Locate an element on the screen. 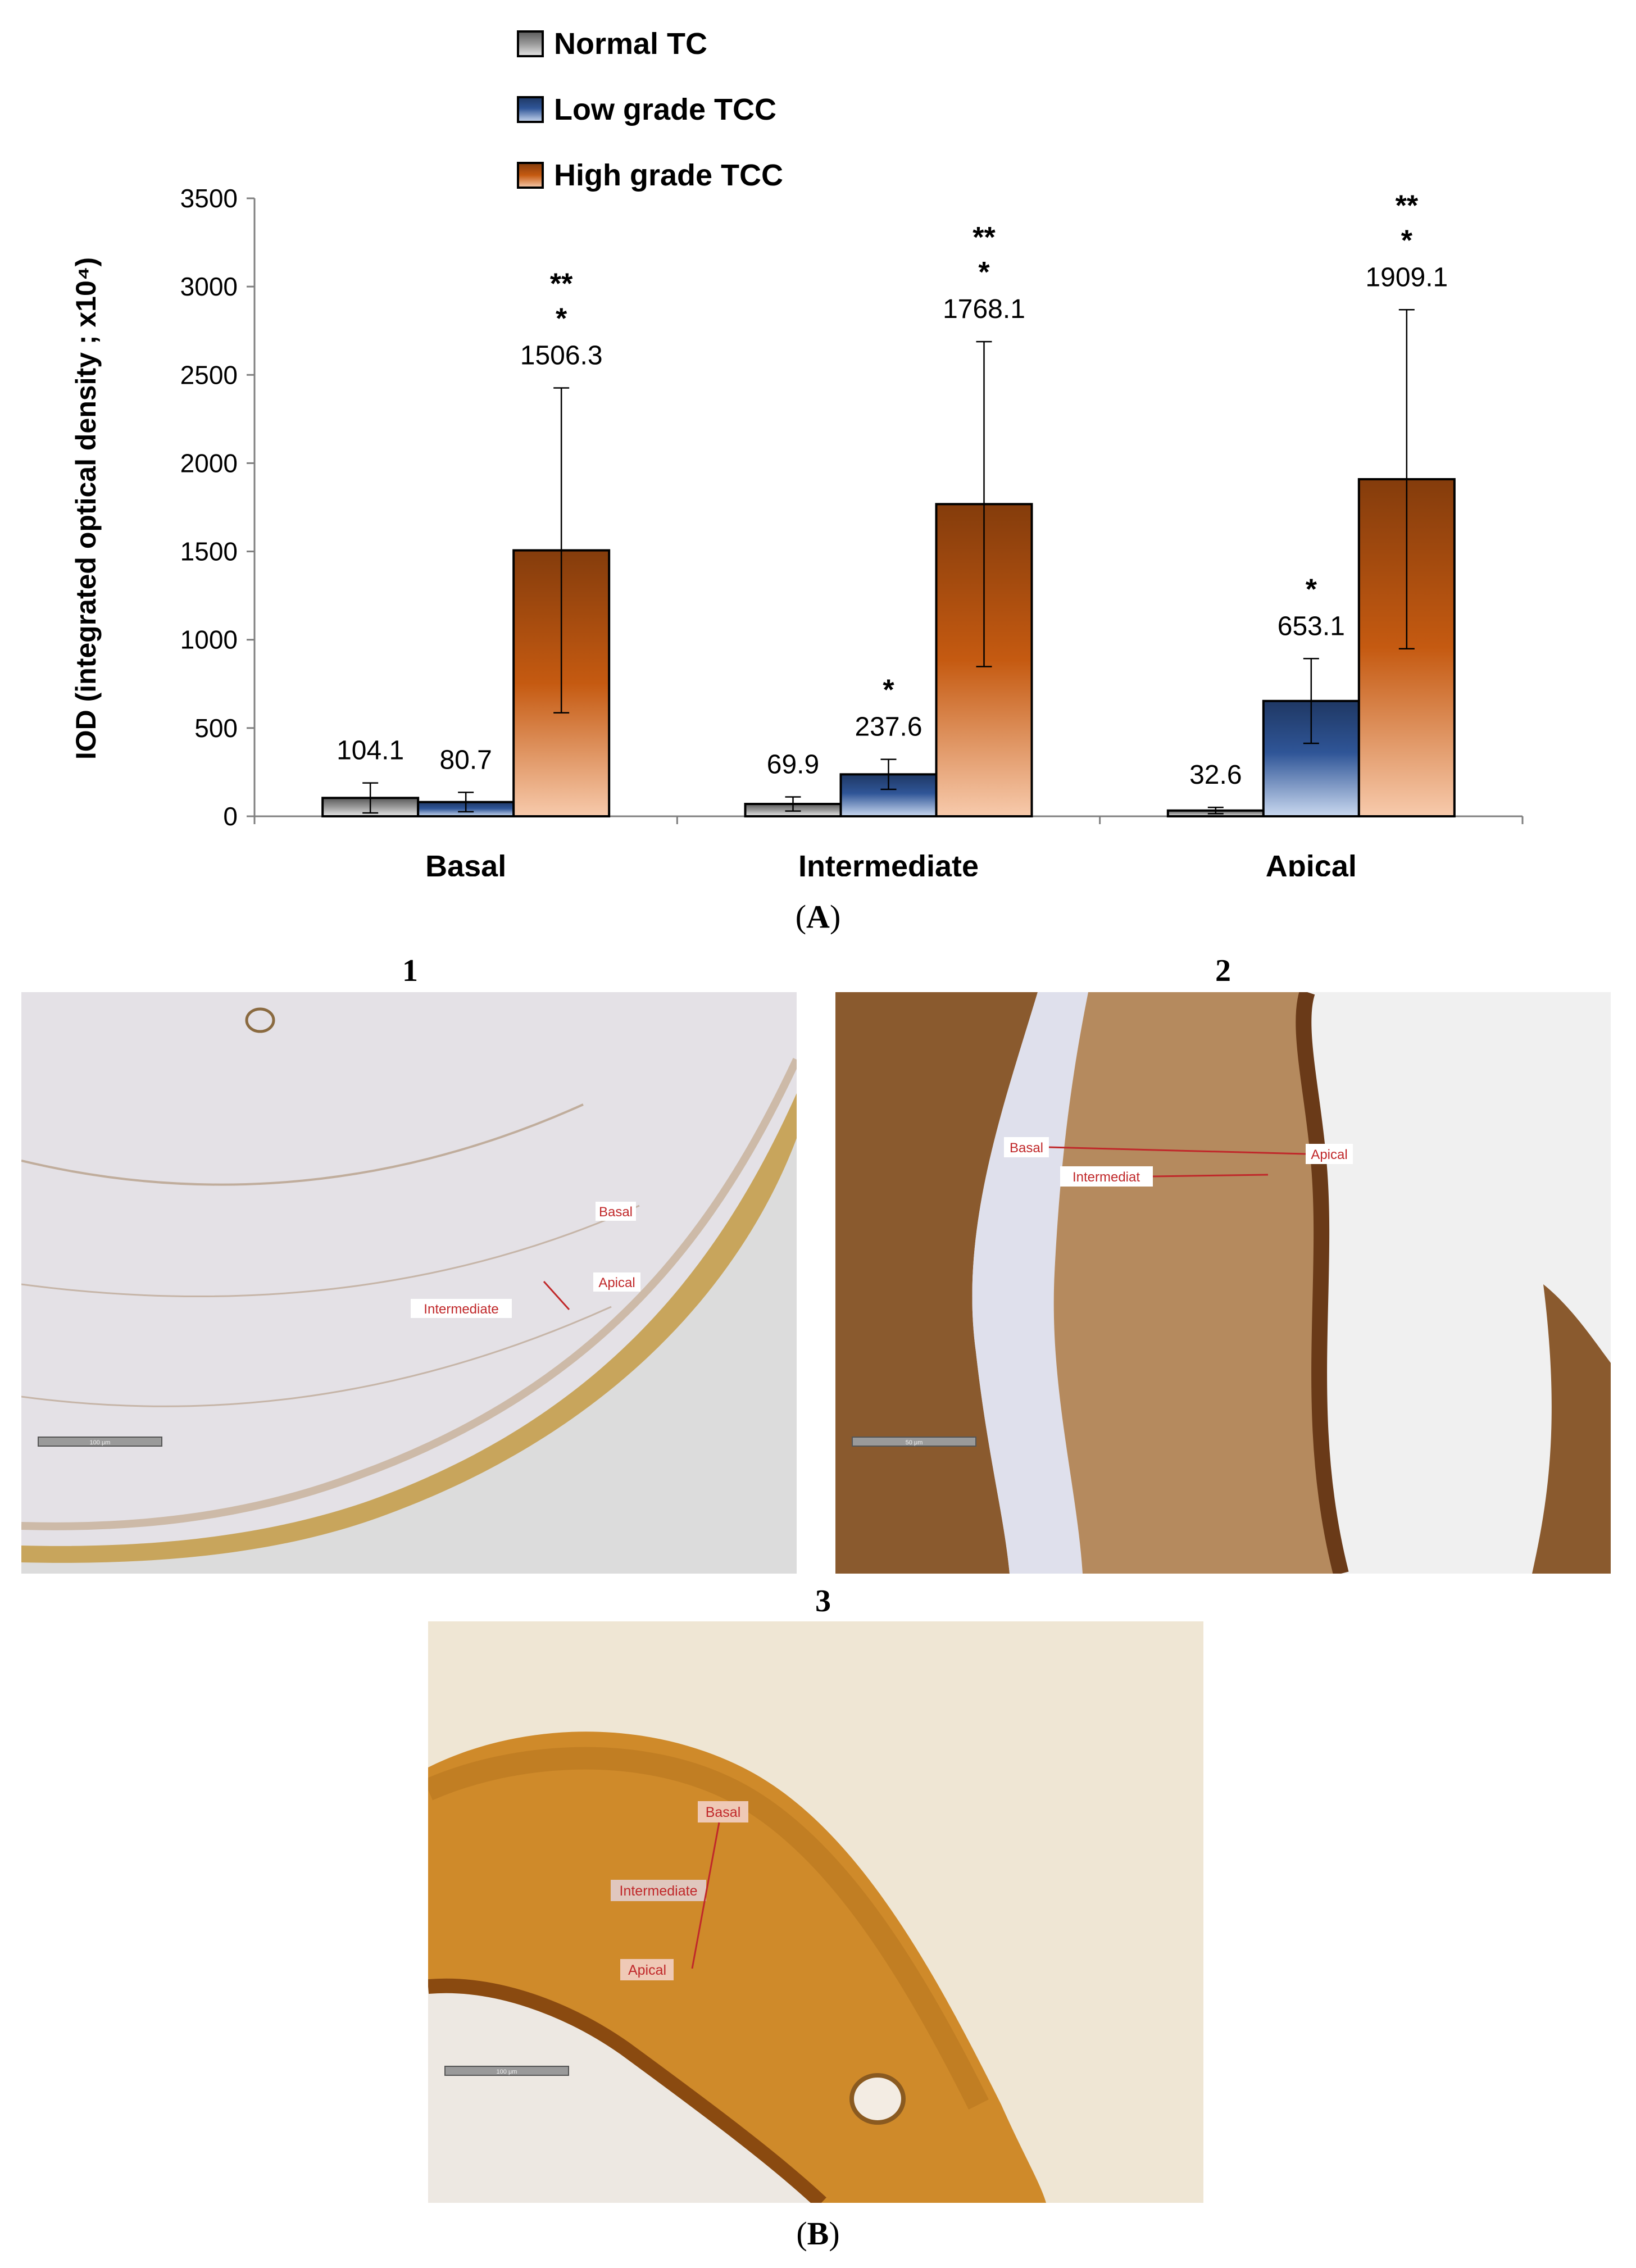  micrograph-1-image: Basal Apical Intermediate 100 μm is located at coordinates (409, 1283).